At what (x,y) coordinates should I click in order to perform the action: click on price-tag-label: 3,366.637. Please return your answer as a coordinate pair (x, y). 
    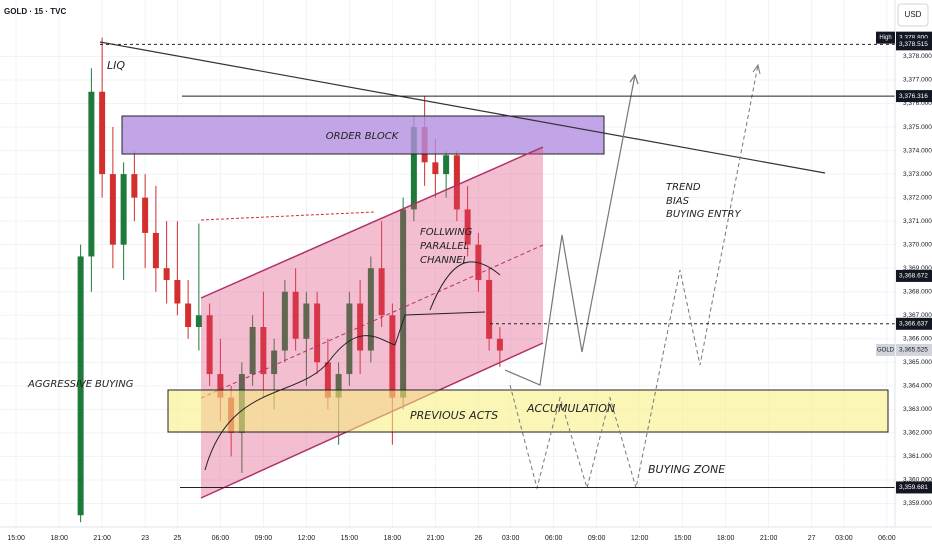
    Looking at the image, I should click on (913, 324).